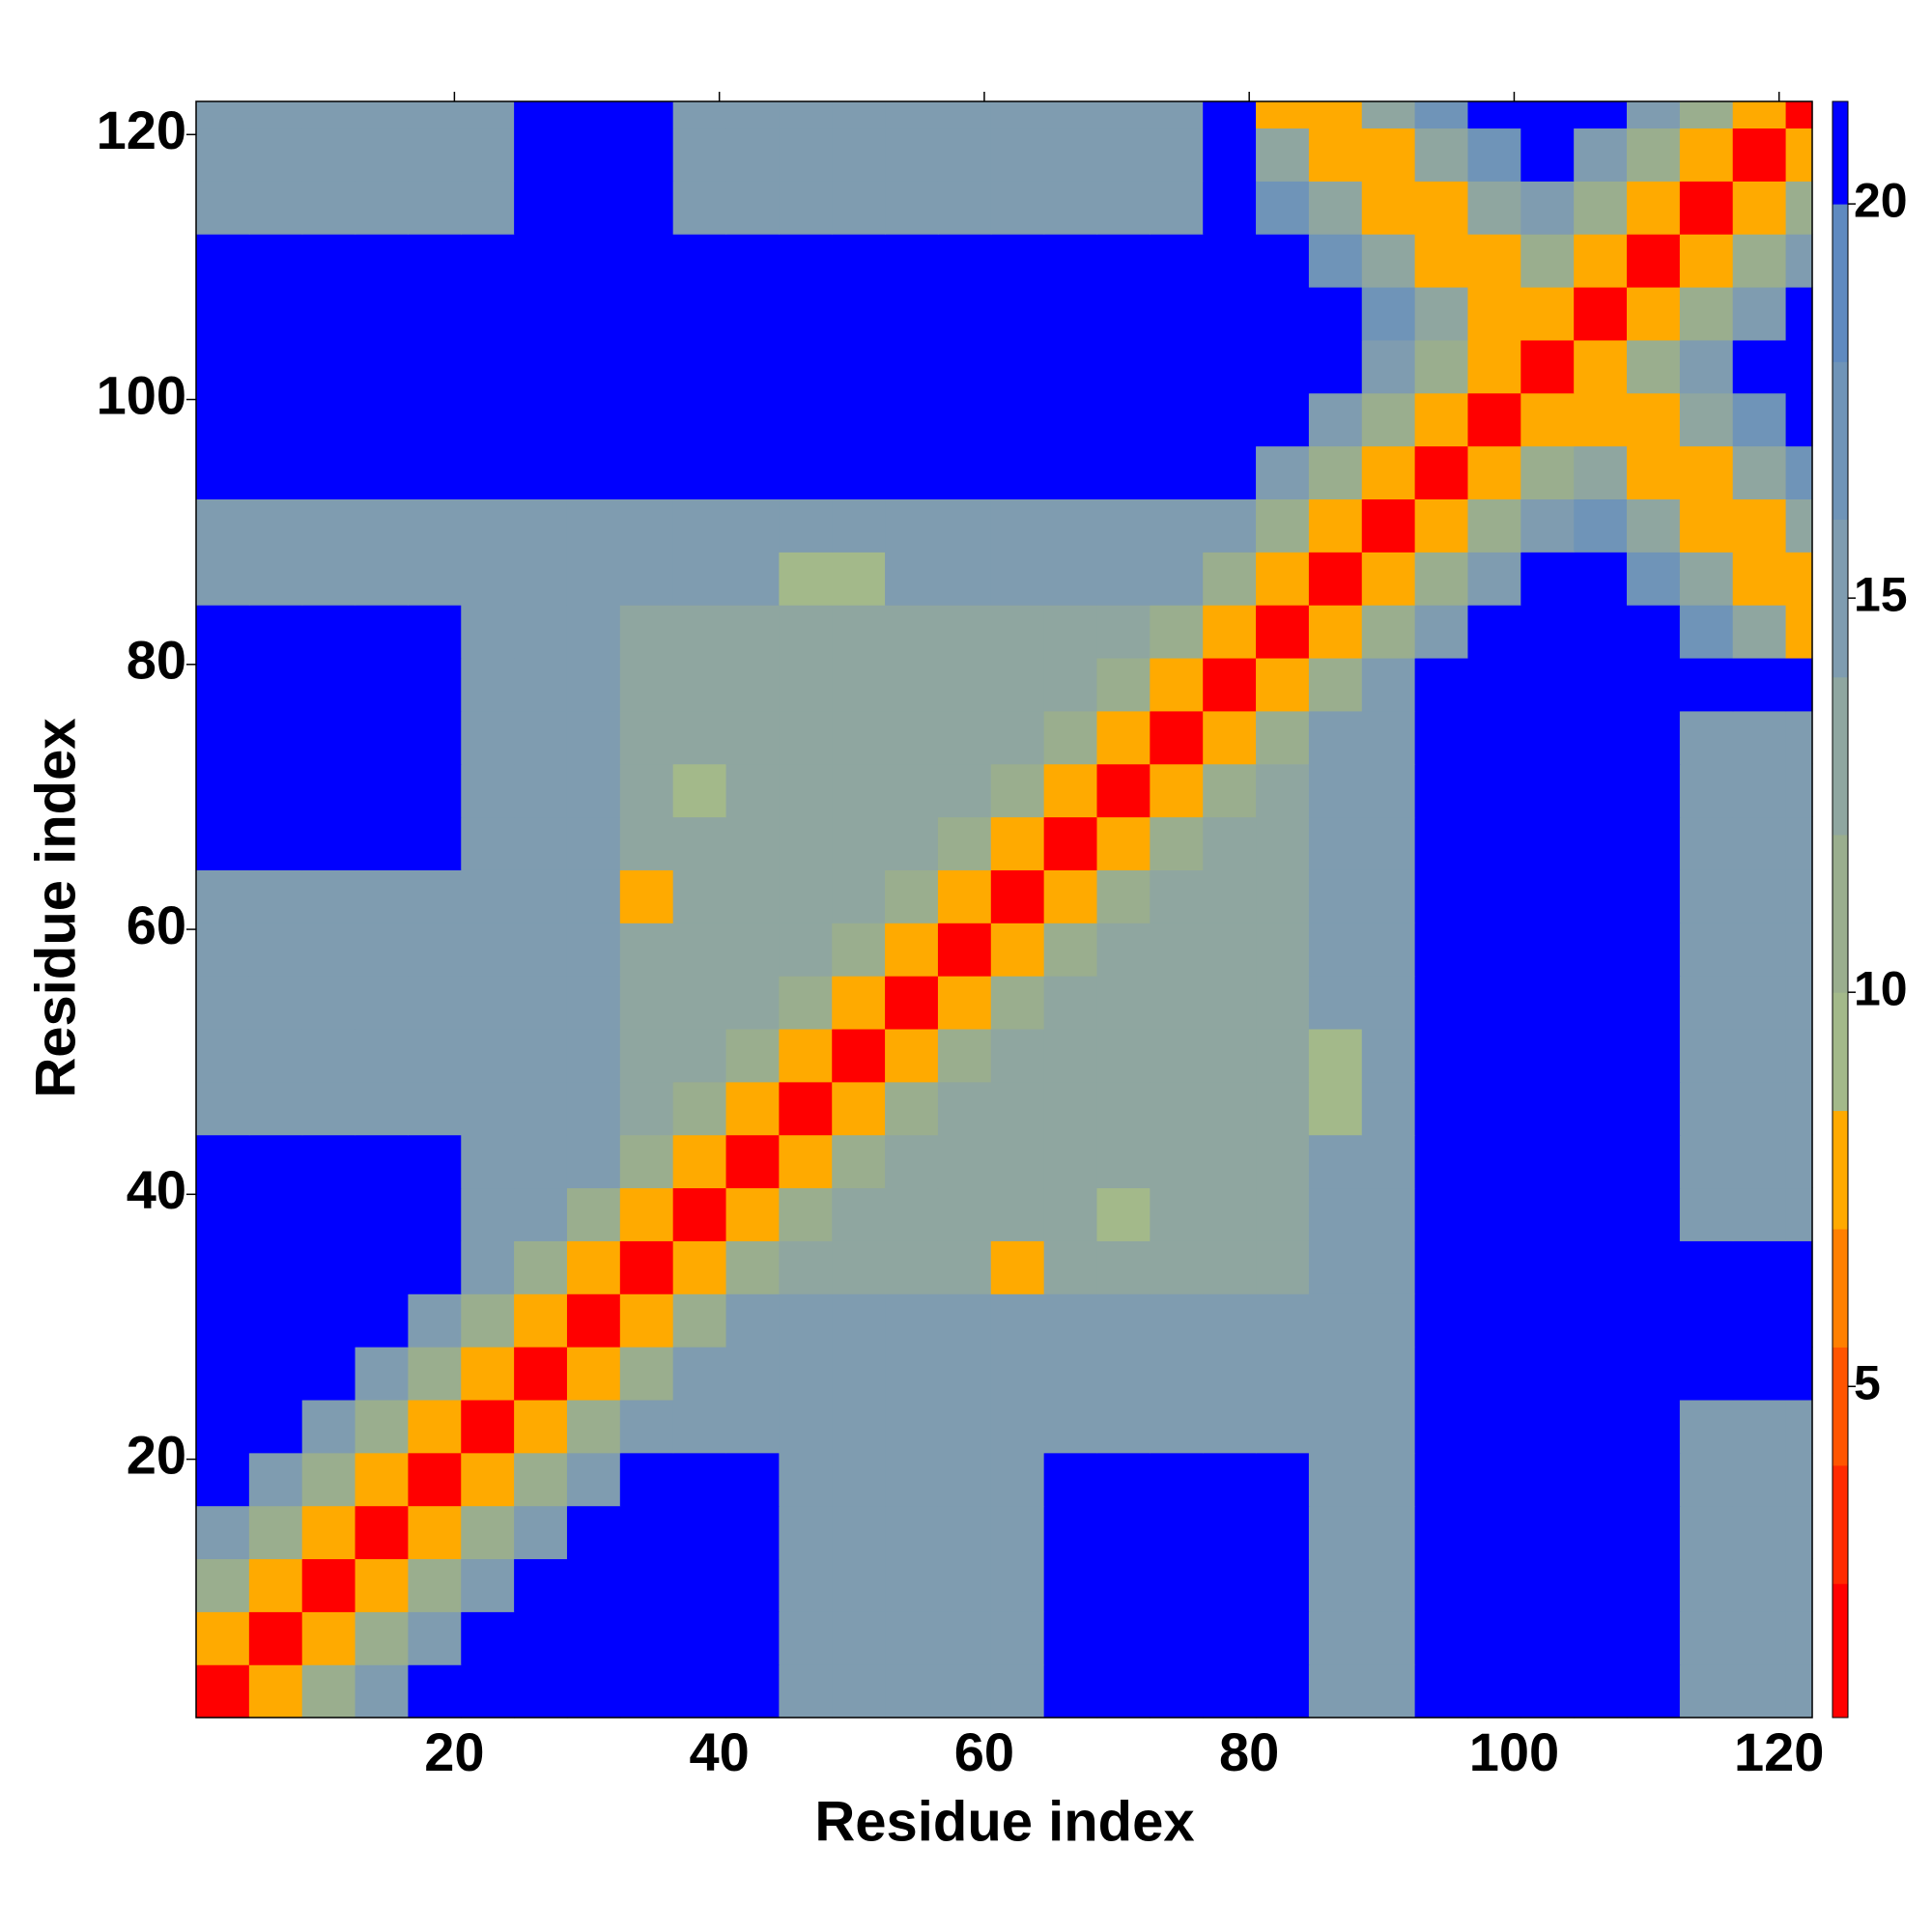 Image resolution: width=1932 pixels, height=1932 pixels. Describe the element at coordinates (1840, 756) in the screenshot. I see `colorbar-band` at that location.